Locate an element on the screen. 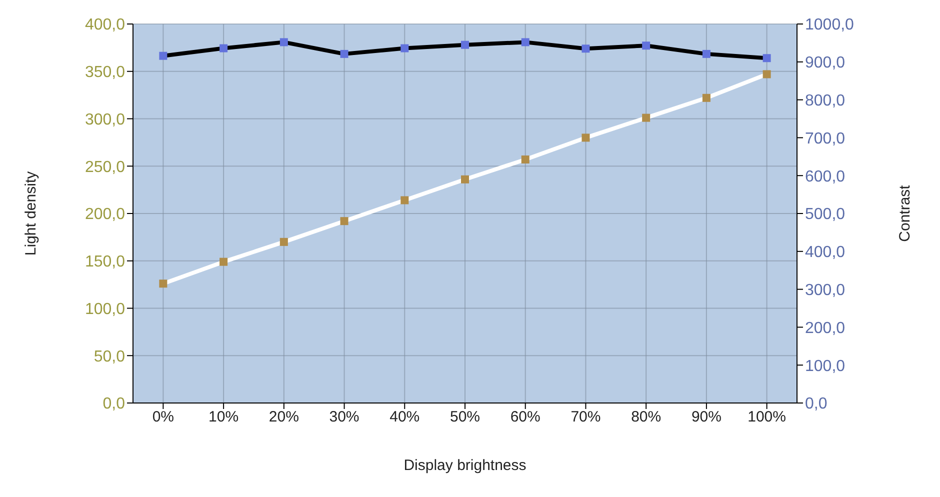 Image resolution: width=940 pixels, height=497 pixels. y2-tick-label: 200,0 is located at coordinates (825, 328).